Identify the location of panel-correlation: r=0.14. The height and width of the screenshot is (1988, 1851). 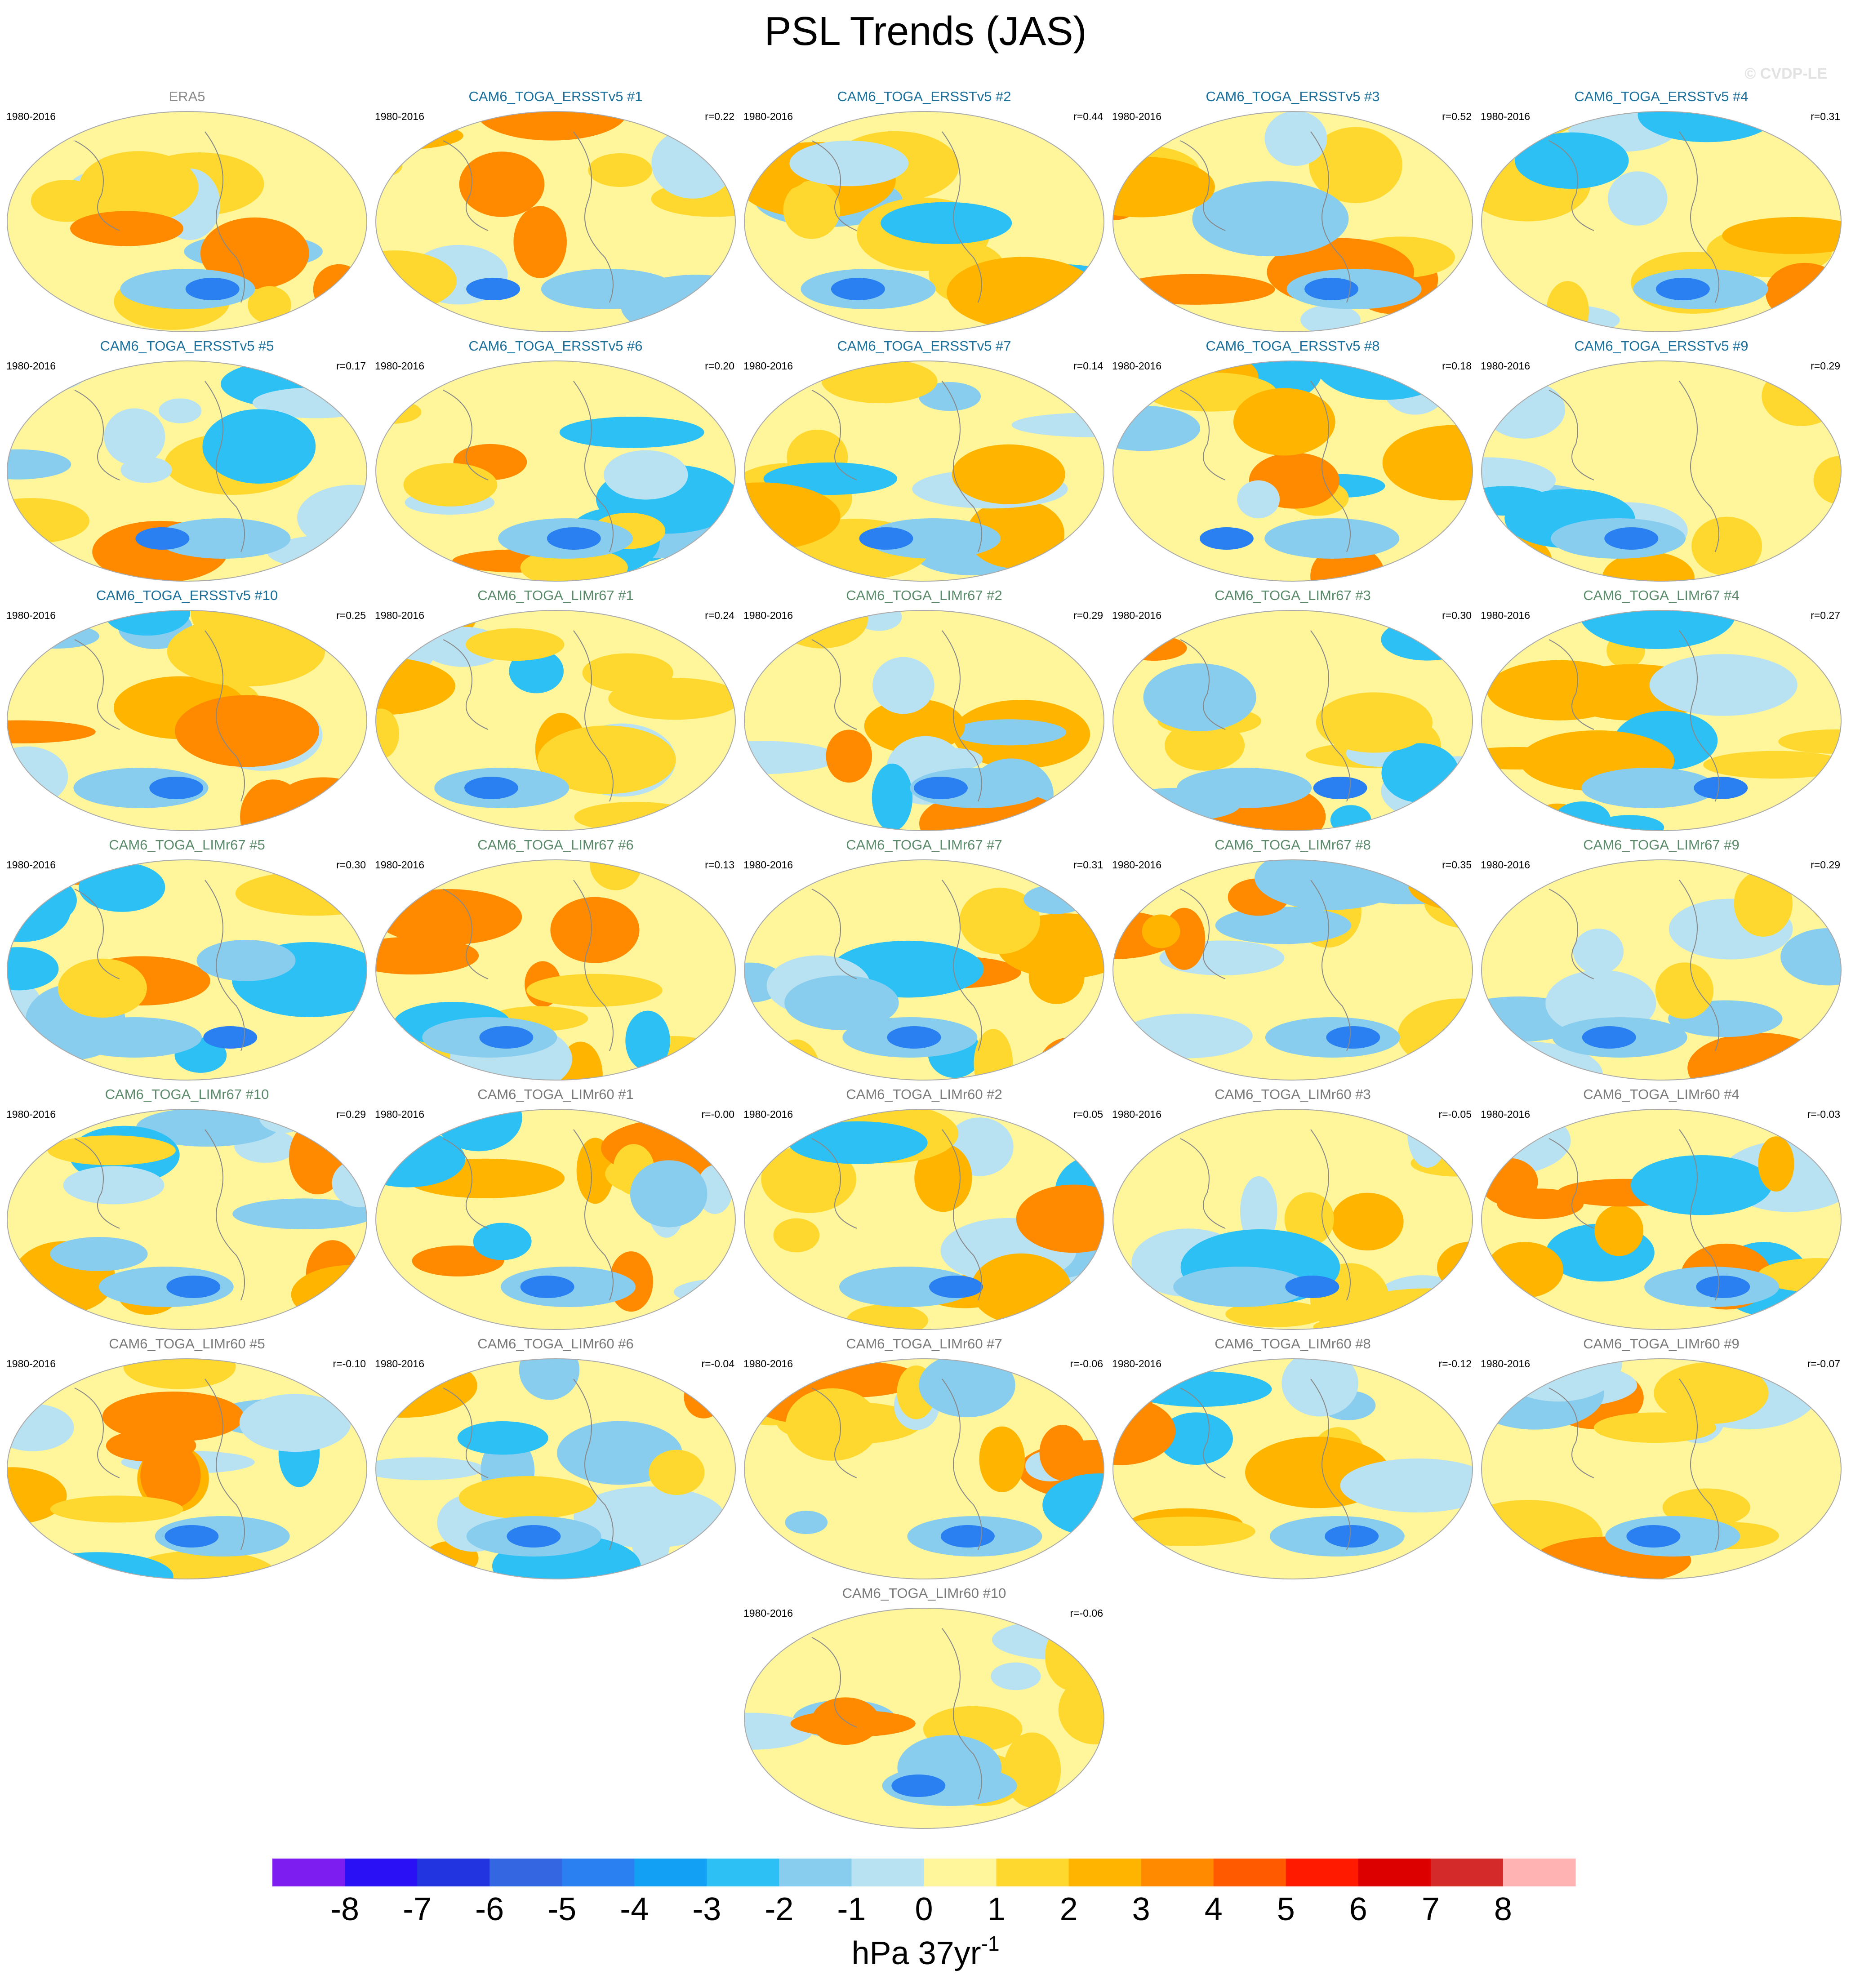
(1088, 366).